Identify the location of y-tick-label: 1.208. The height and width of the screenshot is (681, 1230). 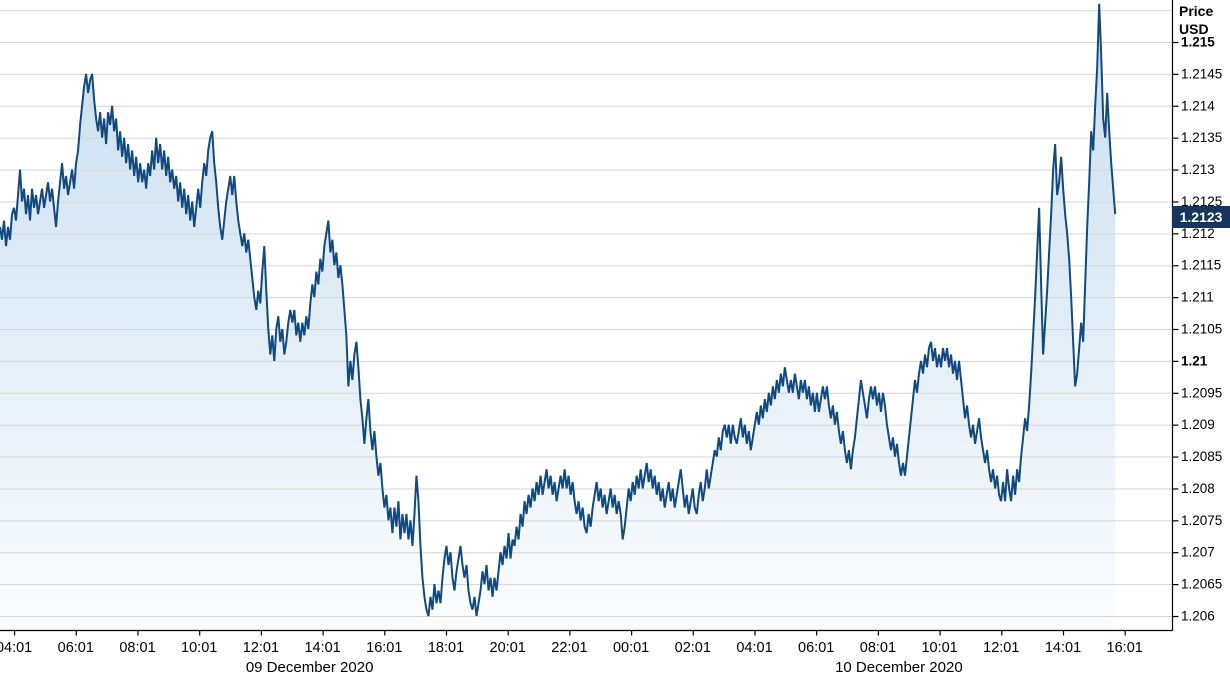
(1198, 488).